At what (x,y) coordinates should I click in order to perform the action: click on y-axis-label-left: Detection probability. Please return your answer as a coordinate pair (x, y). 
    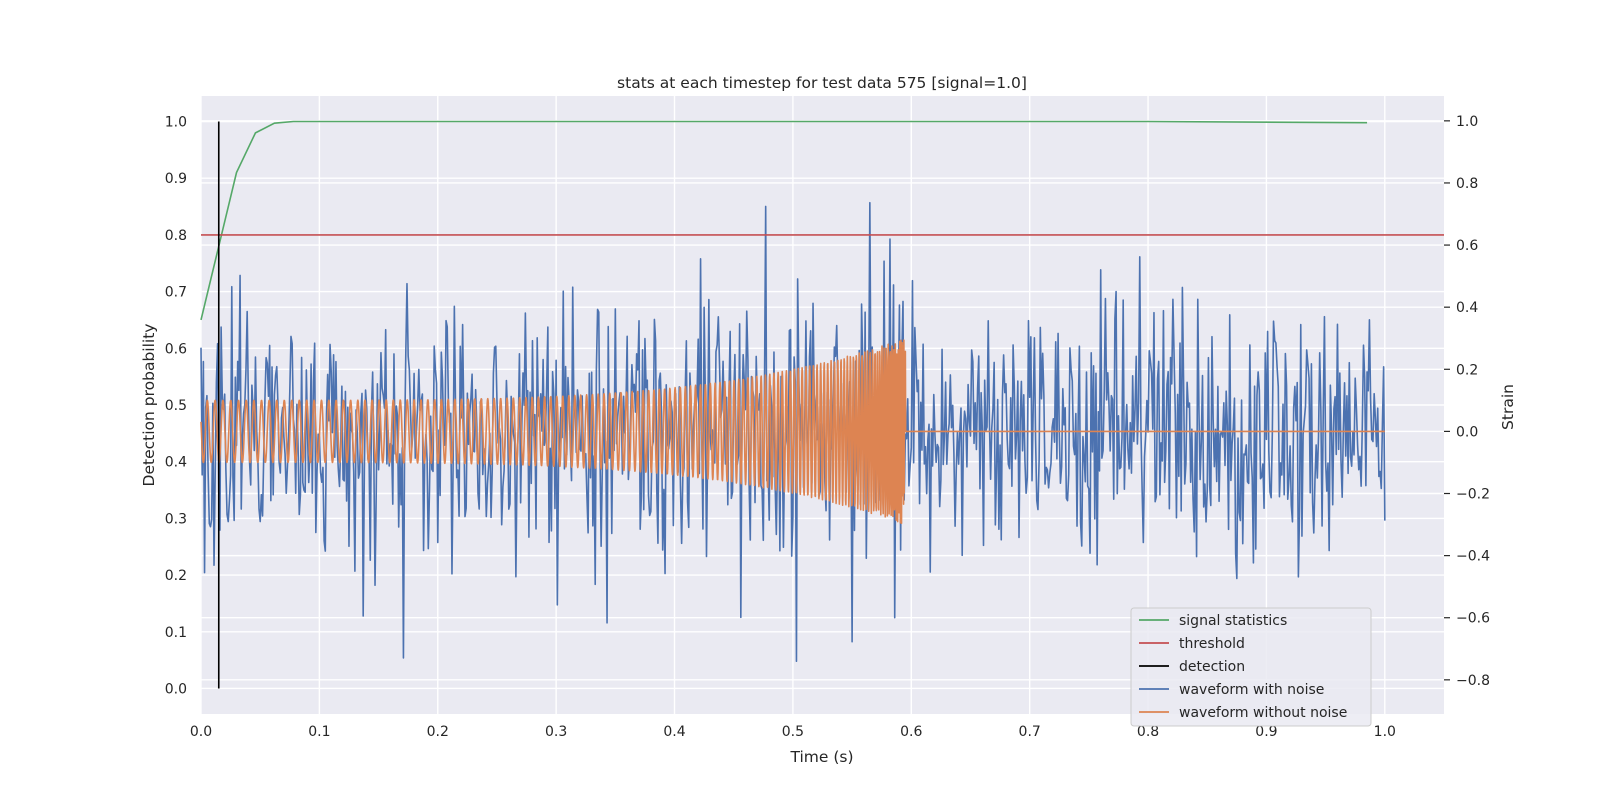
    Looking at the image, I should click on (149, 405).